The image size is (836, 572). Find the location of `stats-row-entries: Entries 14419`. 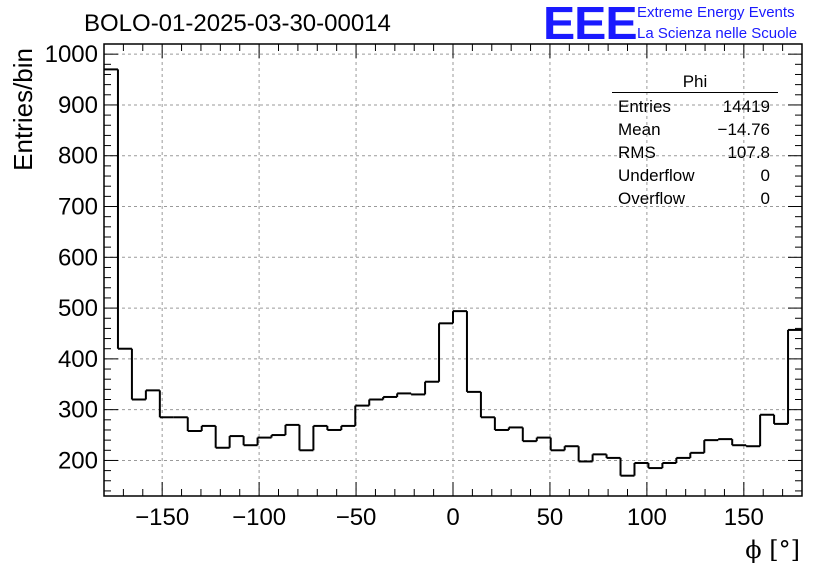

stats-row-entries: Entries 14419 is located at coordinates (695, 106).